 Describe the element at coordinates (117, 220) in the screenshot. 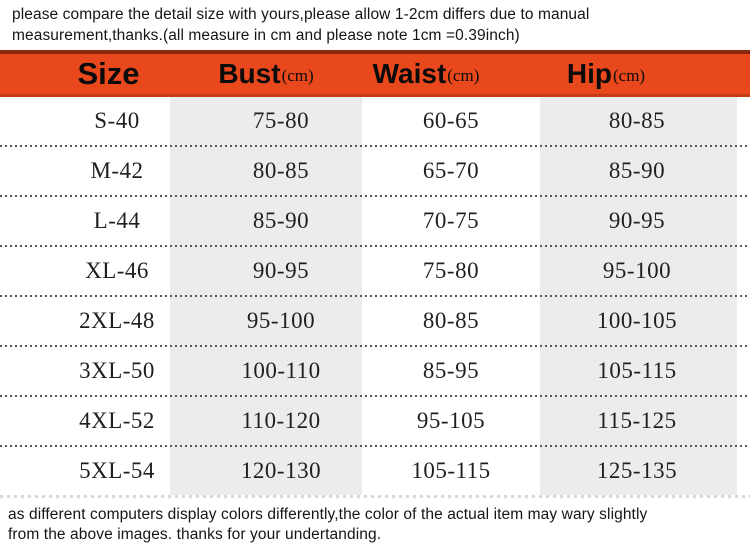

I see `size-cell: L-44` at that location.